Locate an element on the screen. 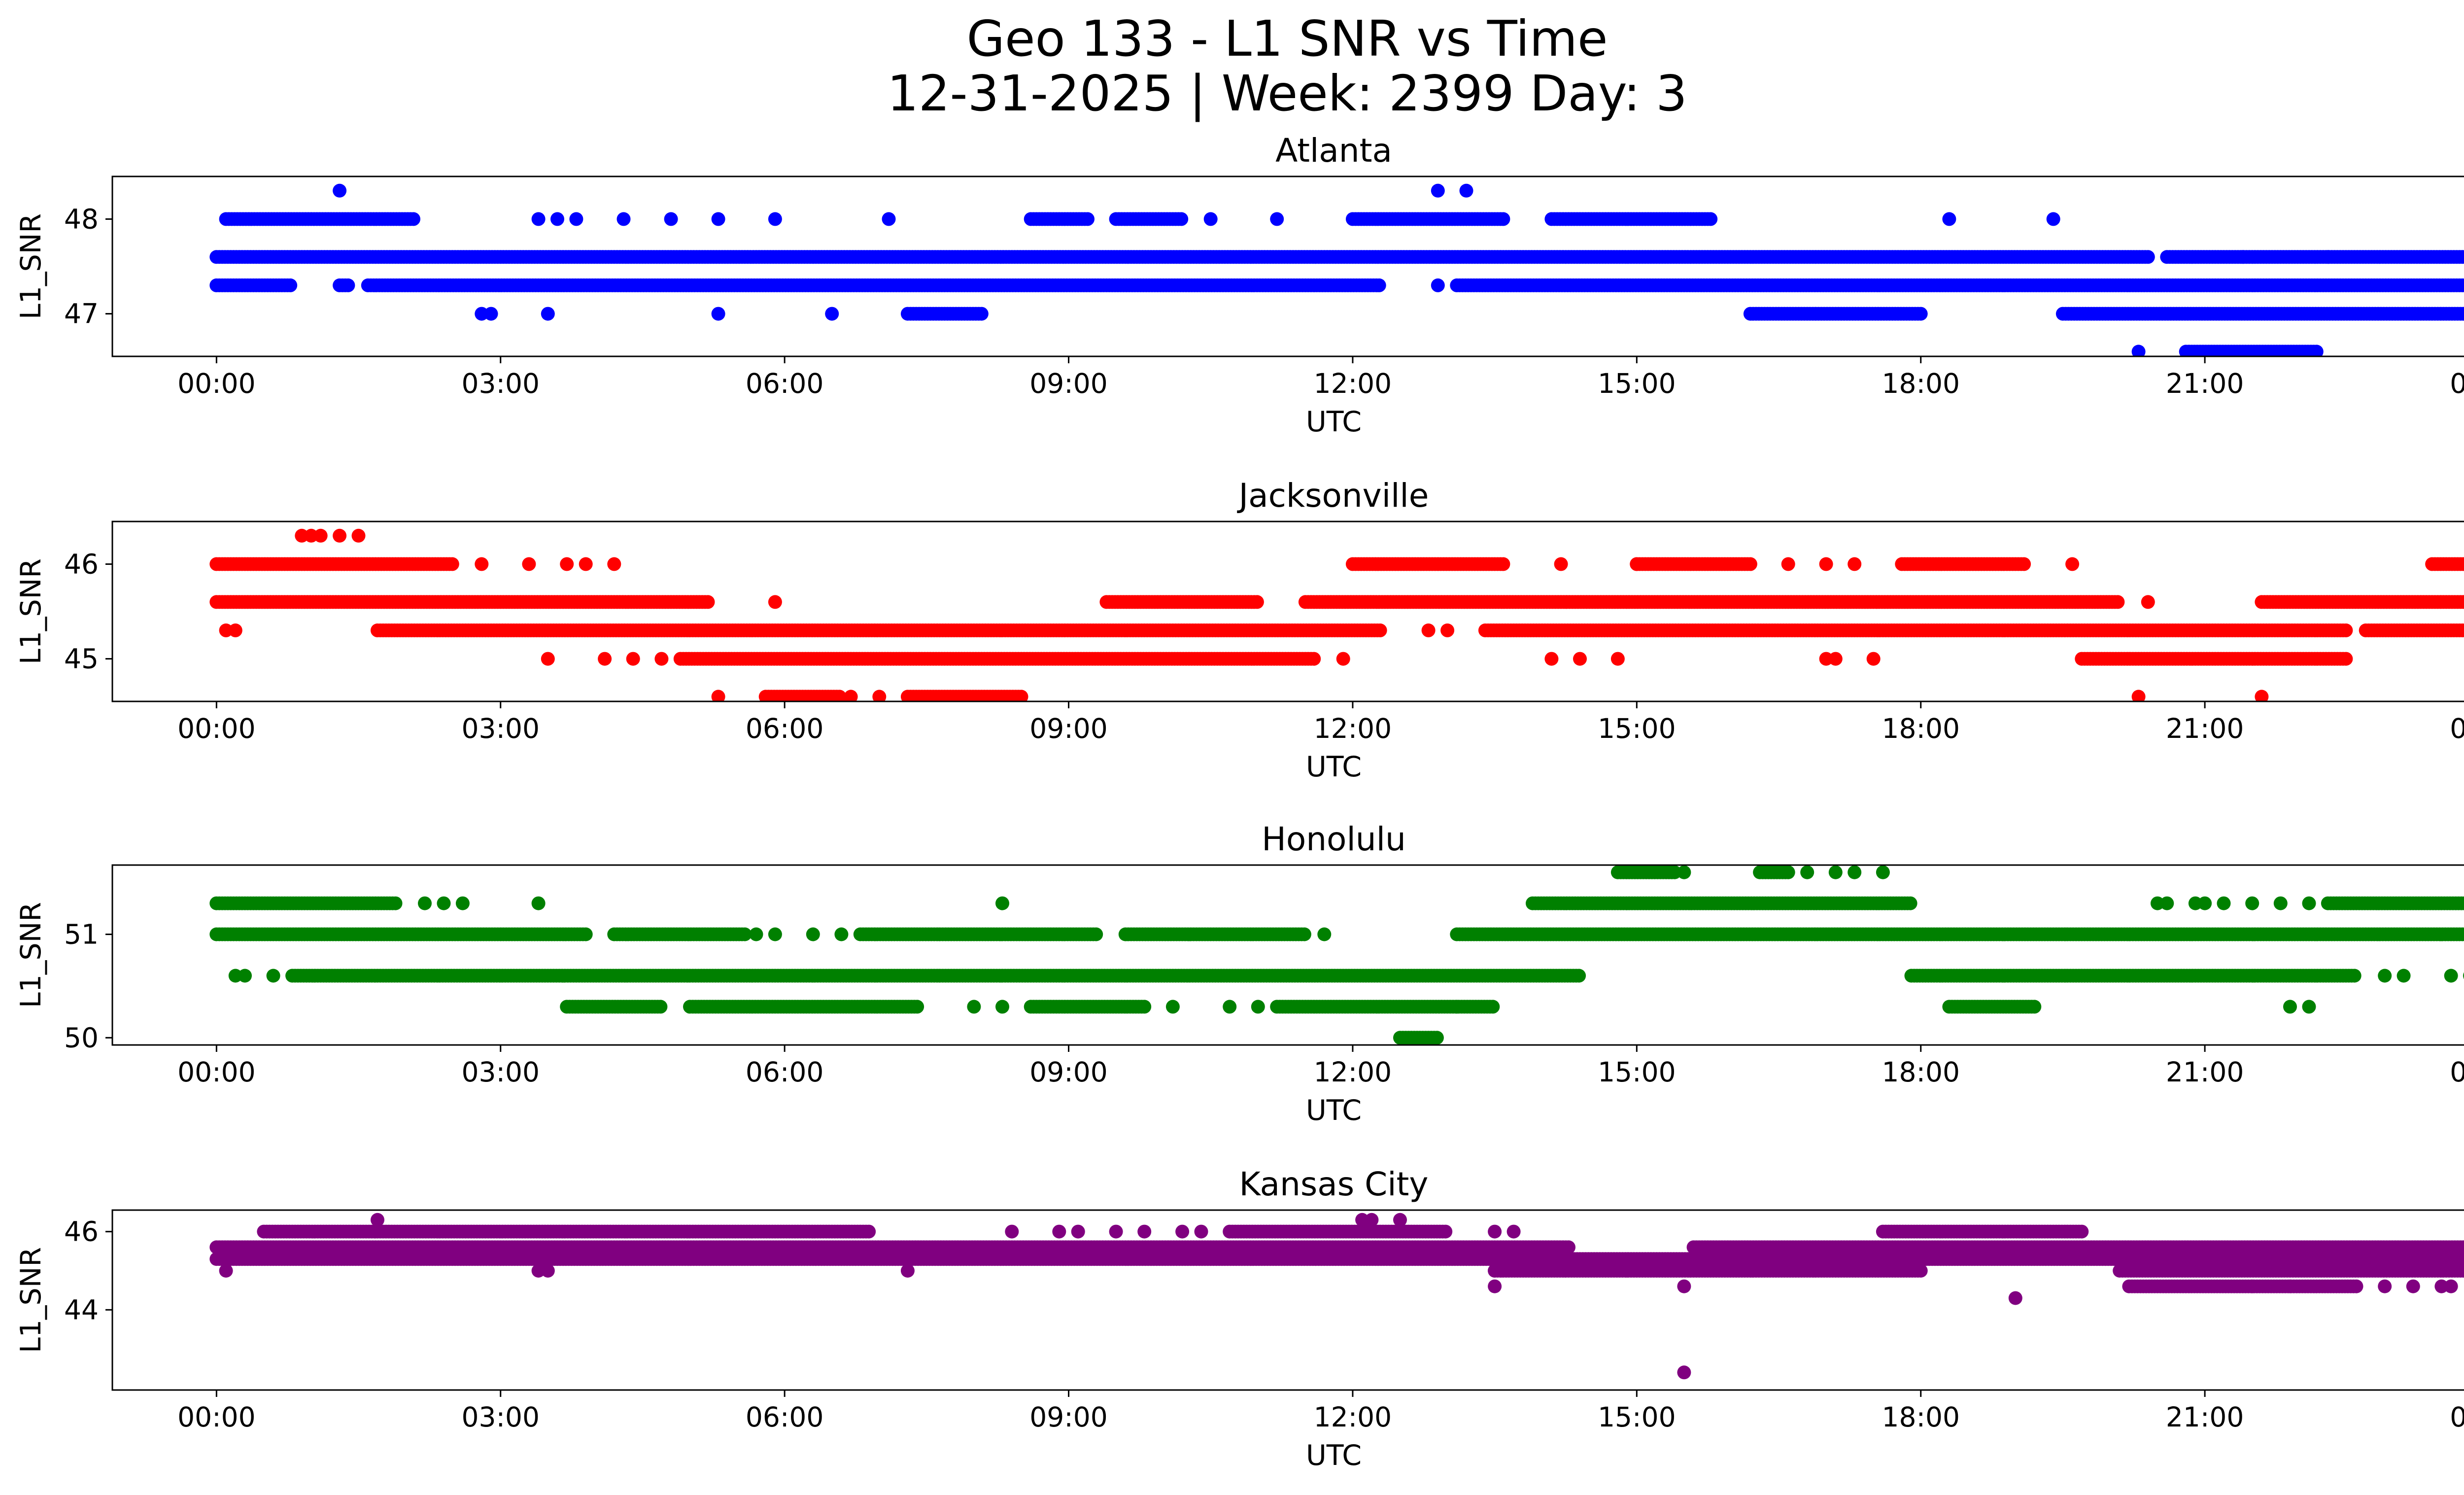 The width and height of the screenshot is (2464, 1495). x-tick-label: 18:00 is located at coordinates (1921, 728).